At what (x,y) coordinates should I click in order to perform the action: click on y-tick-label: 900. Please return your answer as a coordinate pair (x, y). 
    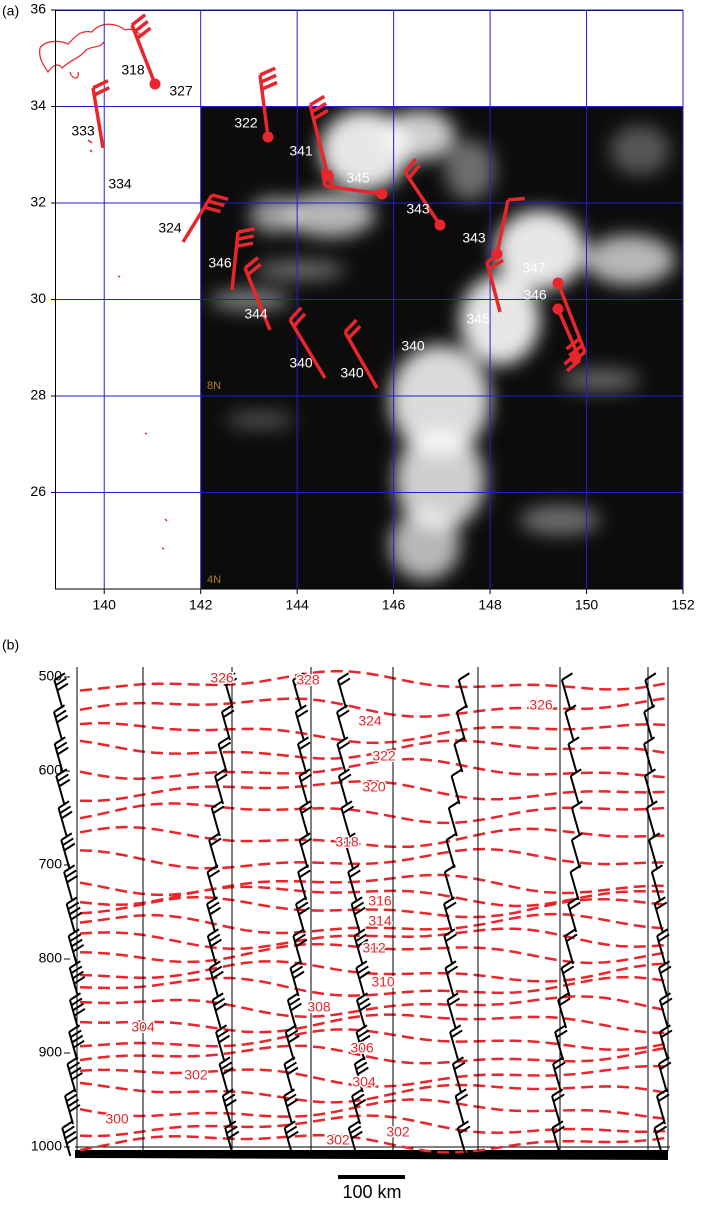
    Looking at the image, I should click on (51, 1052).